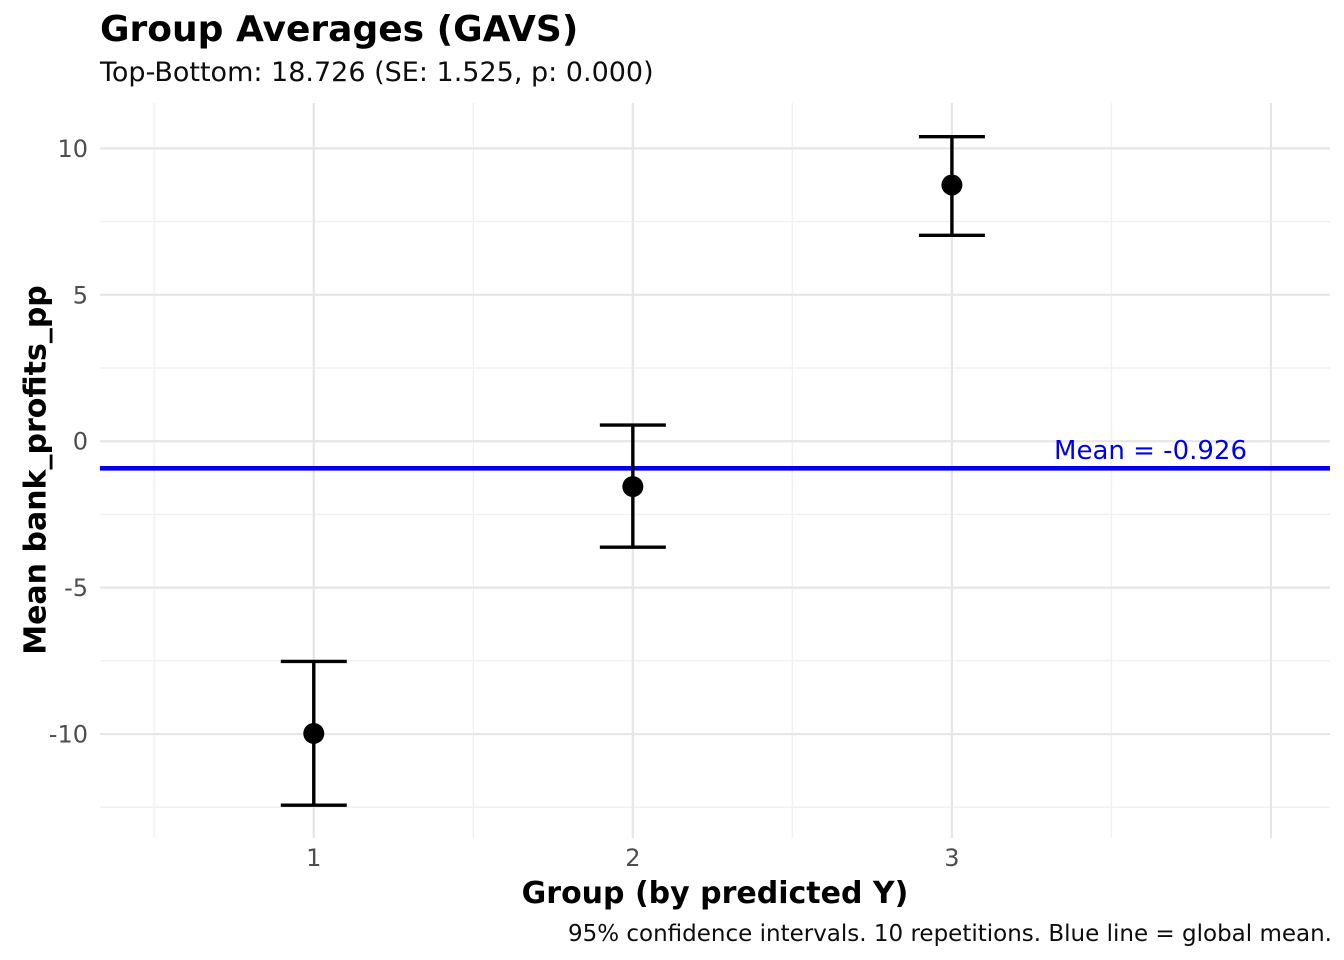 This screenshot has height=960, width=1344. I want to click on chart-subtitle: Top-Bottom: 18.726 (SE: 1.525, p: 0.000), so click(377, 72).